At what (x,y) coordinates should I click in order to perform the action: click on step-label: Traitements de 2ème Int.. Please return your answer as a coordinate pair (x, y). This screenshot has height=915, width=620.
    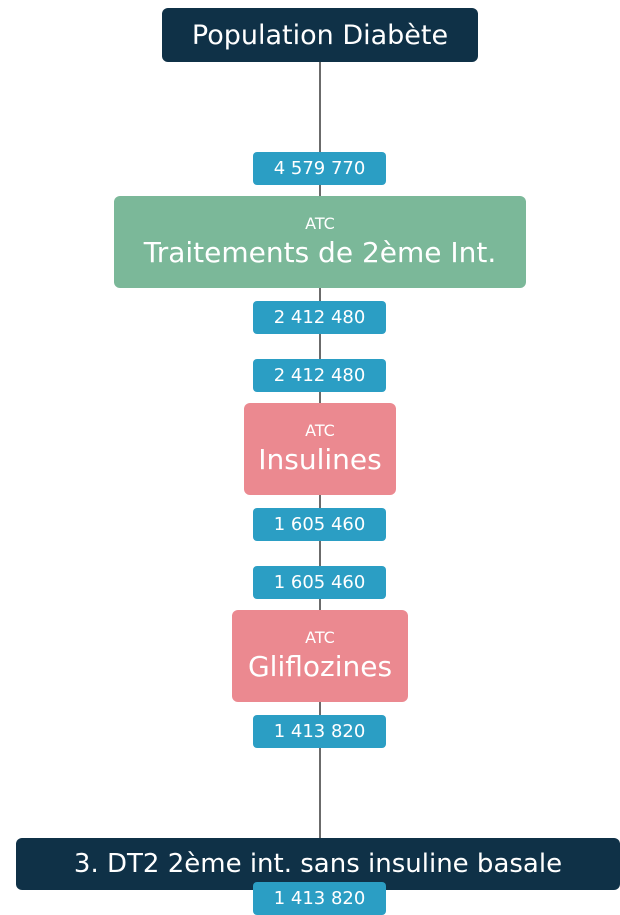
    Looking at the image, I should click on (320, 252).